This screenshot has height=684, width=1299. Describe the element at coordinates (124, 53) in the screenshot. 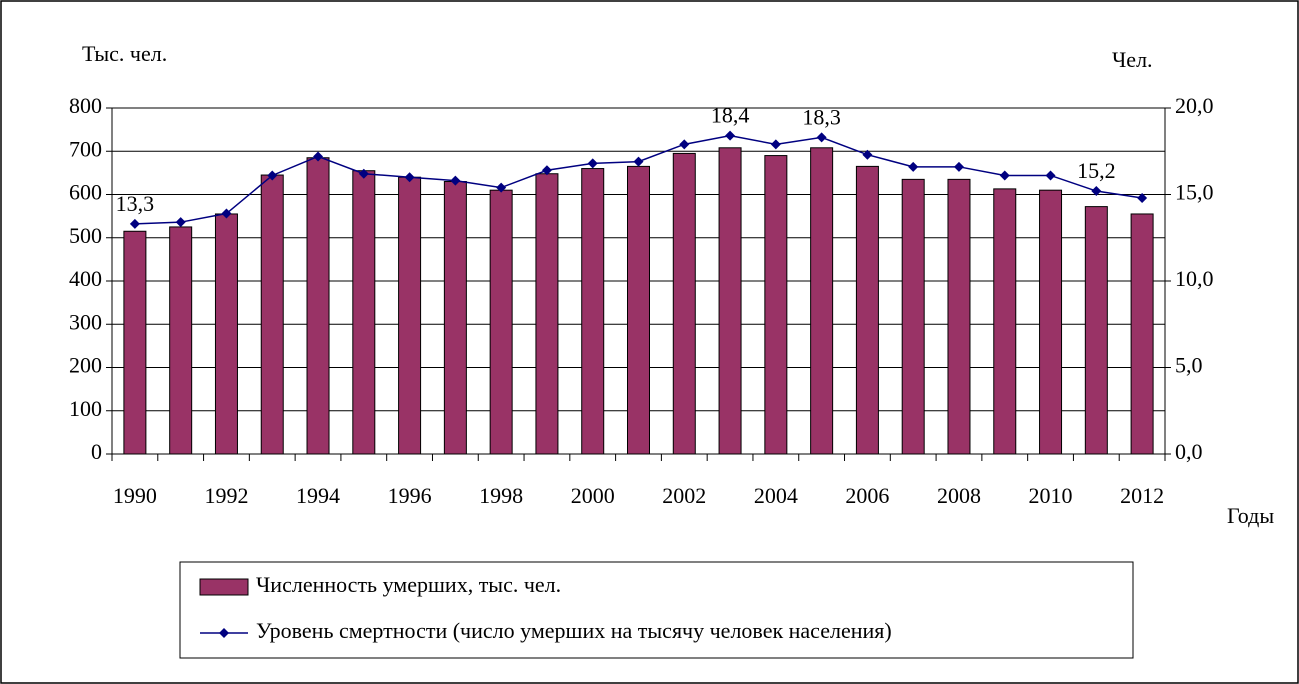

I see `y-axis-label: Тыс. чел.` at that location.